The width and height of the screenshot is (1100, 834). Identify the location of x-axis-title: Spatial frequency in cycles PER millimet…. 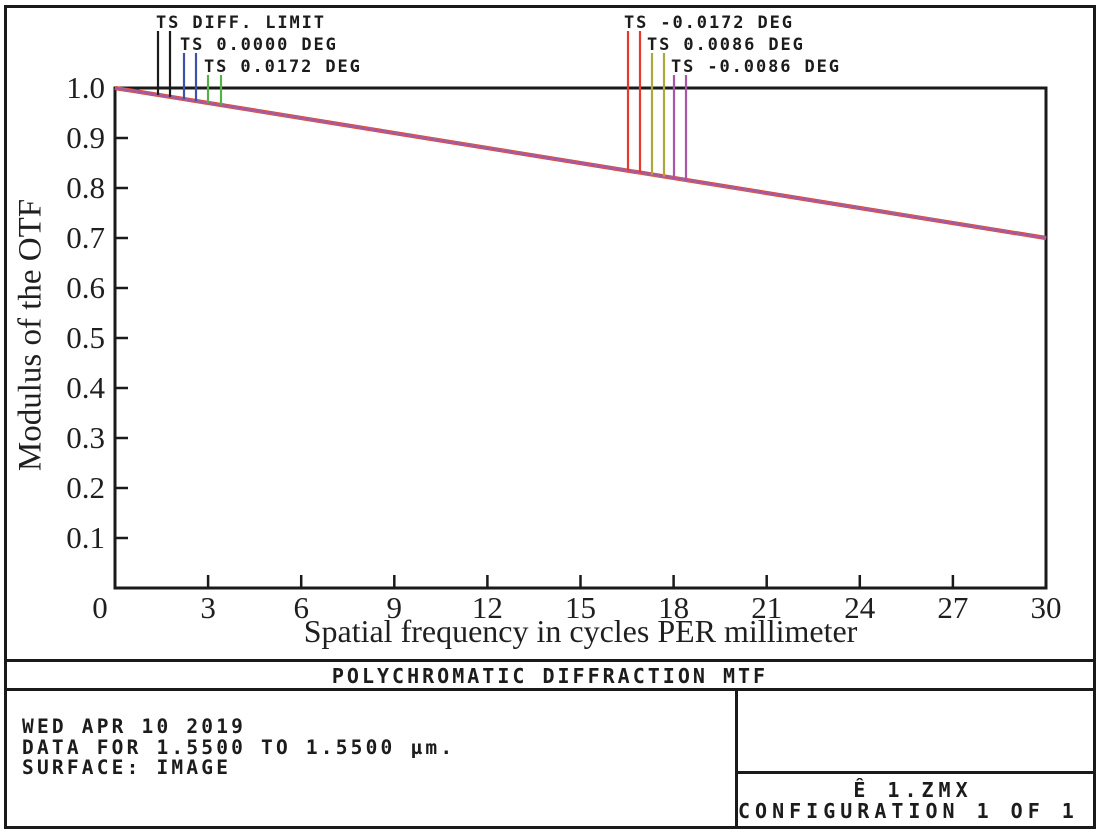
(580, 631).